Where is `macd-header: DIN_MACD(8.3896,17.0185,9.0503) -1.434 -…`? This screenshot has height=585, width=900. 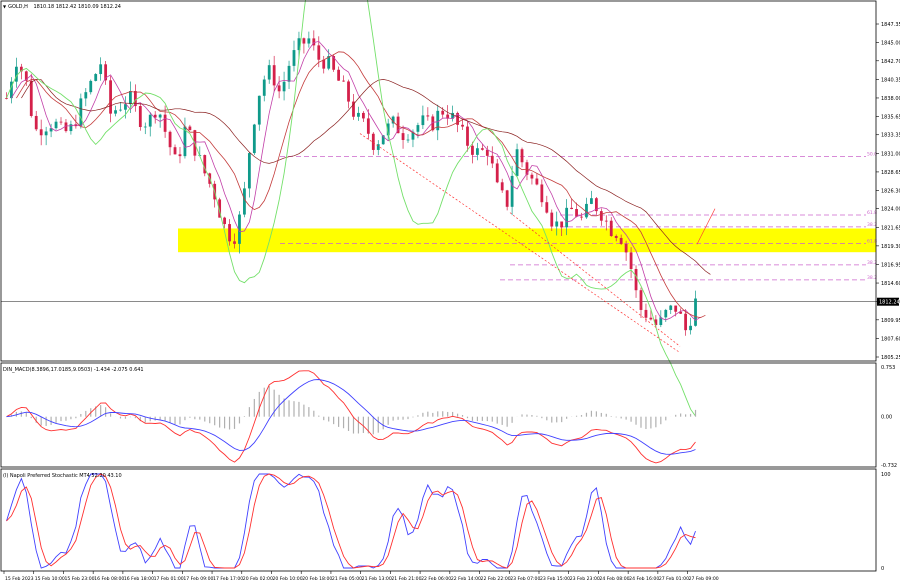 macd-header: DIN_MACD(8.3896,17.0185,9.0503) -1.434 -… is located at coordinates (73, 370).